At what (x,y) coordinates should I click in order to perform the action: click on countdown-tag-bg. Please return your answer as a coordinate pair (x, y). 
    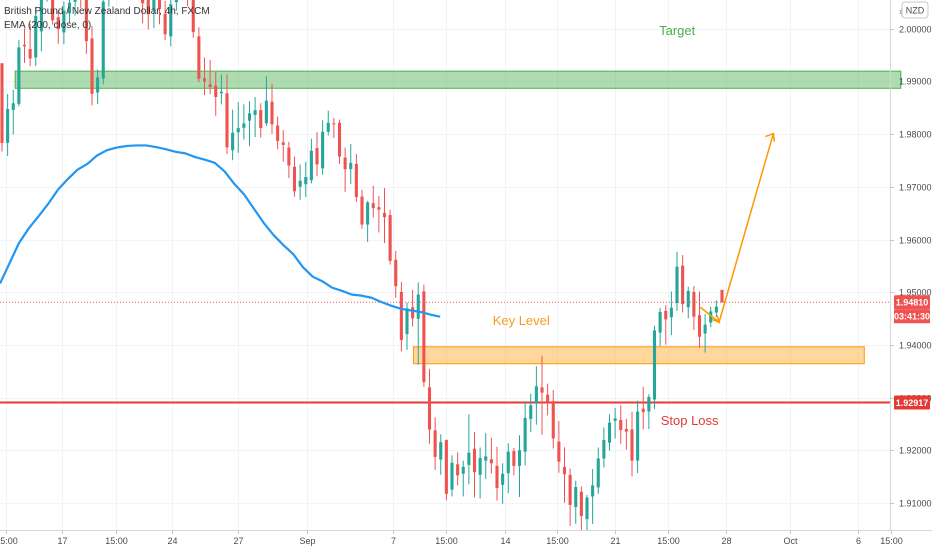
    Looking at the image, I should click on (912, 316).